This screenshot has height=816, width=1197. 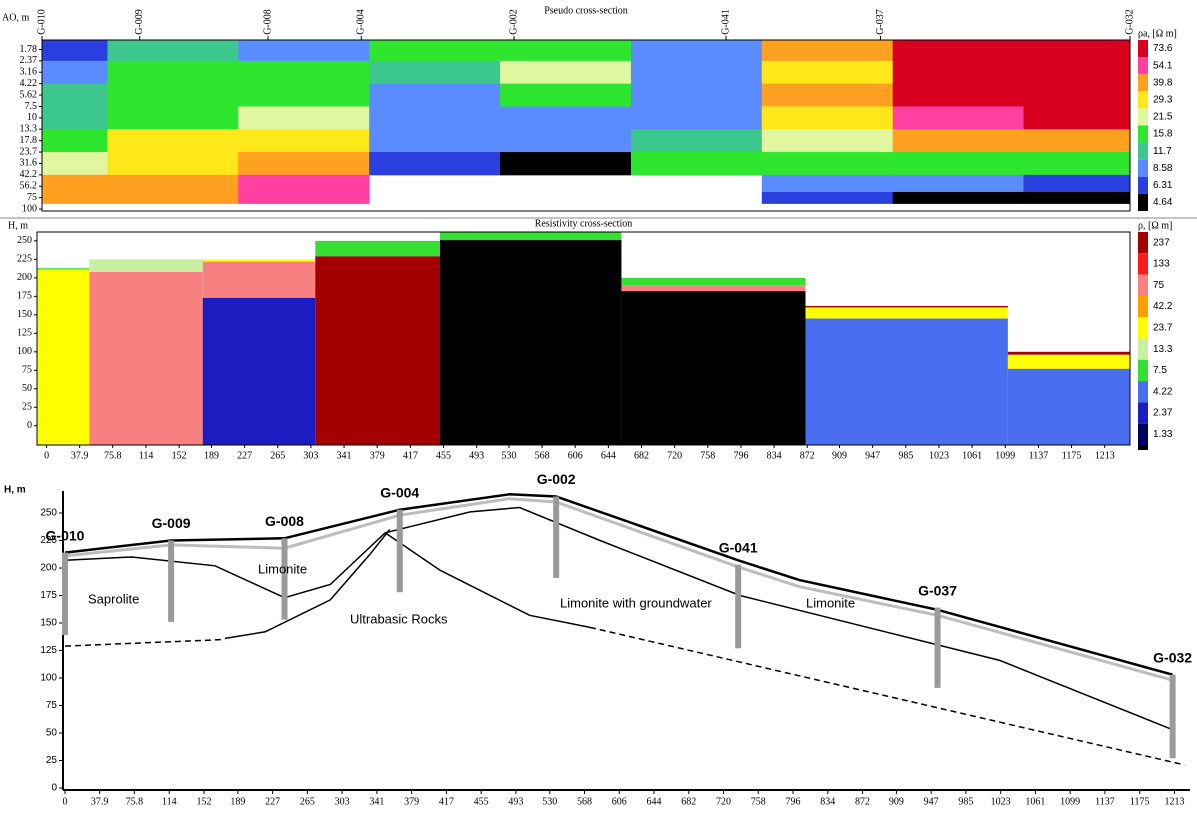 What do you see at coordinates (542, 455) in the screenshot?
I see `x-tick-label: 568` at bounding box center [542, 455].